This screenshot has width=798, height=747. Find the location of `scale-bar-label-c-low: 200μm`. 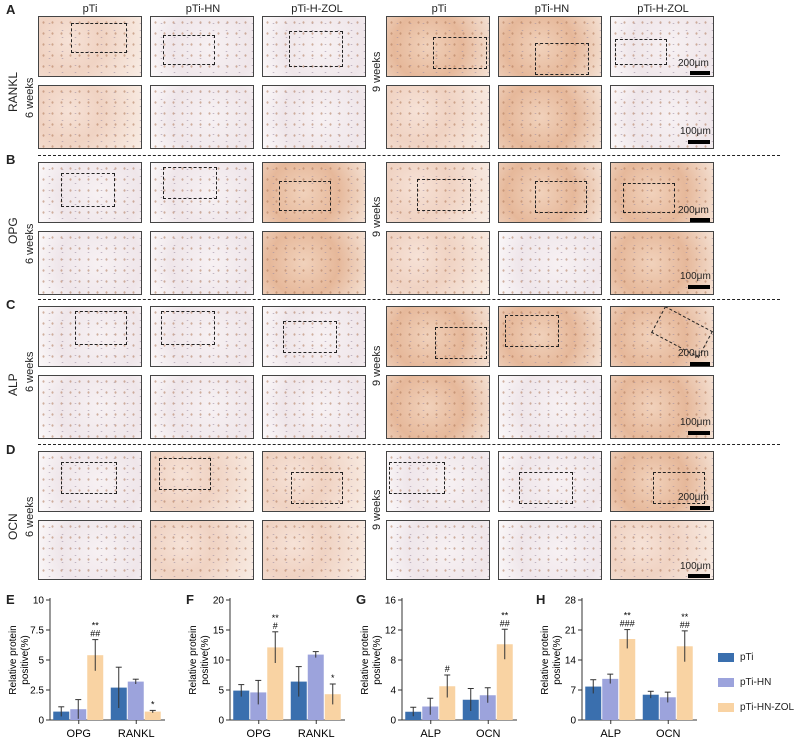

scale-bar-label-c-low: 200μm is located at coordinates (693, 353).